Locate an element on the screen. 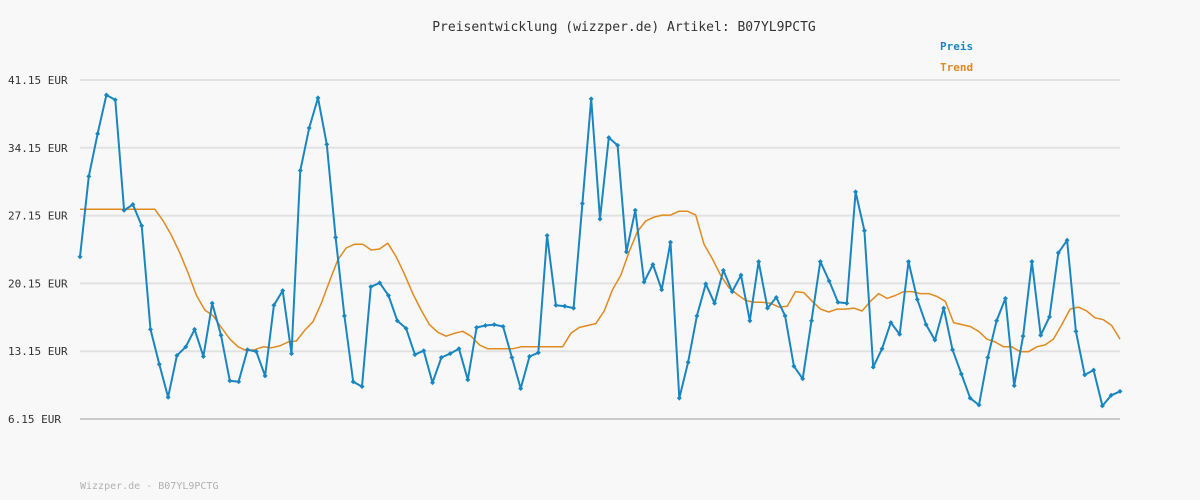 The image size is (1200, 500). y-tick-label: 41.15 EUR is located at coordinates (38, 80).